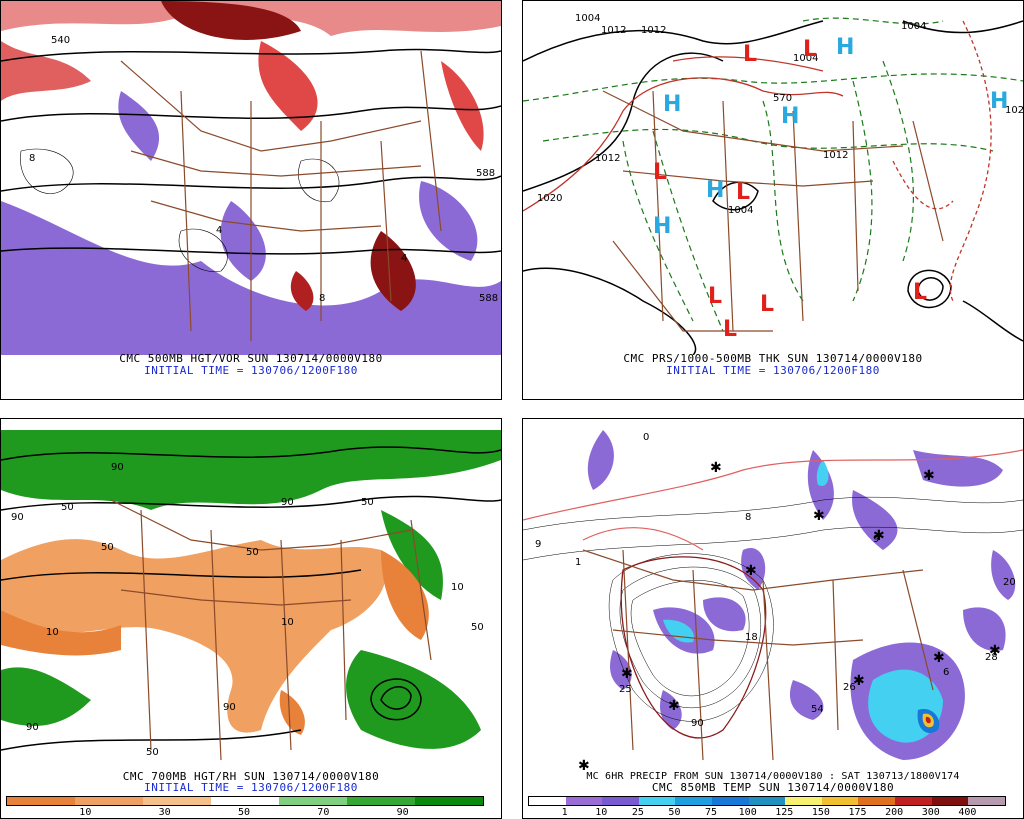 This screenshot has height=819, width=1024. What do you see at coordinates (402, 812) in the screenshot?
I see `colorbar-tick-label: 90` at bounding box center [402, 812].